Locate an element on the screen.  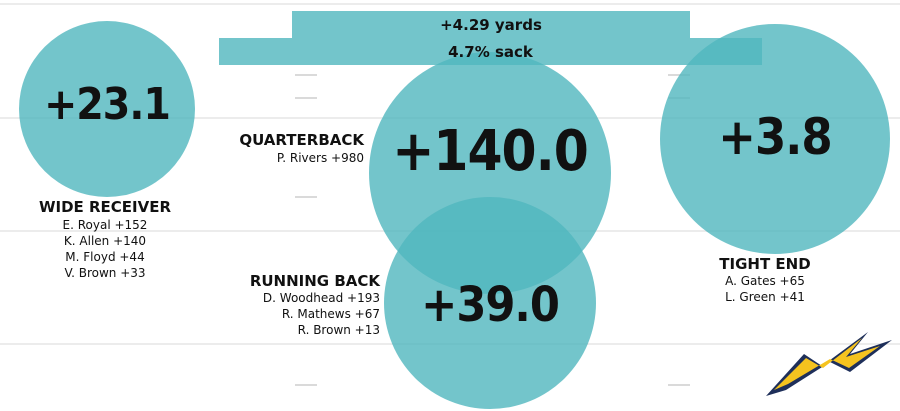
wide-receiver-bubble is located at coordinates (107, 109).